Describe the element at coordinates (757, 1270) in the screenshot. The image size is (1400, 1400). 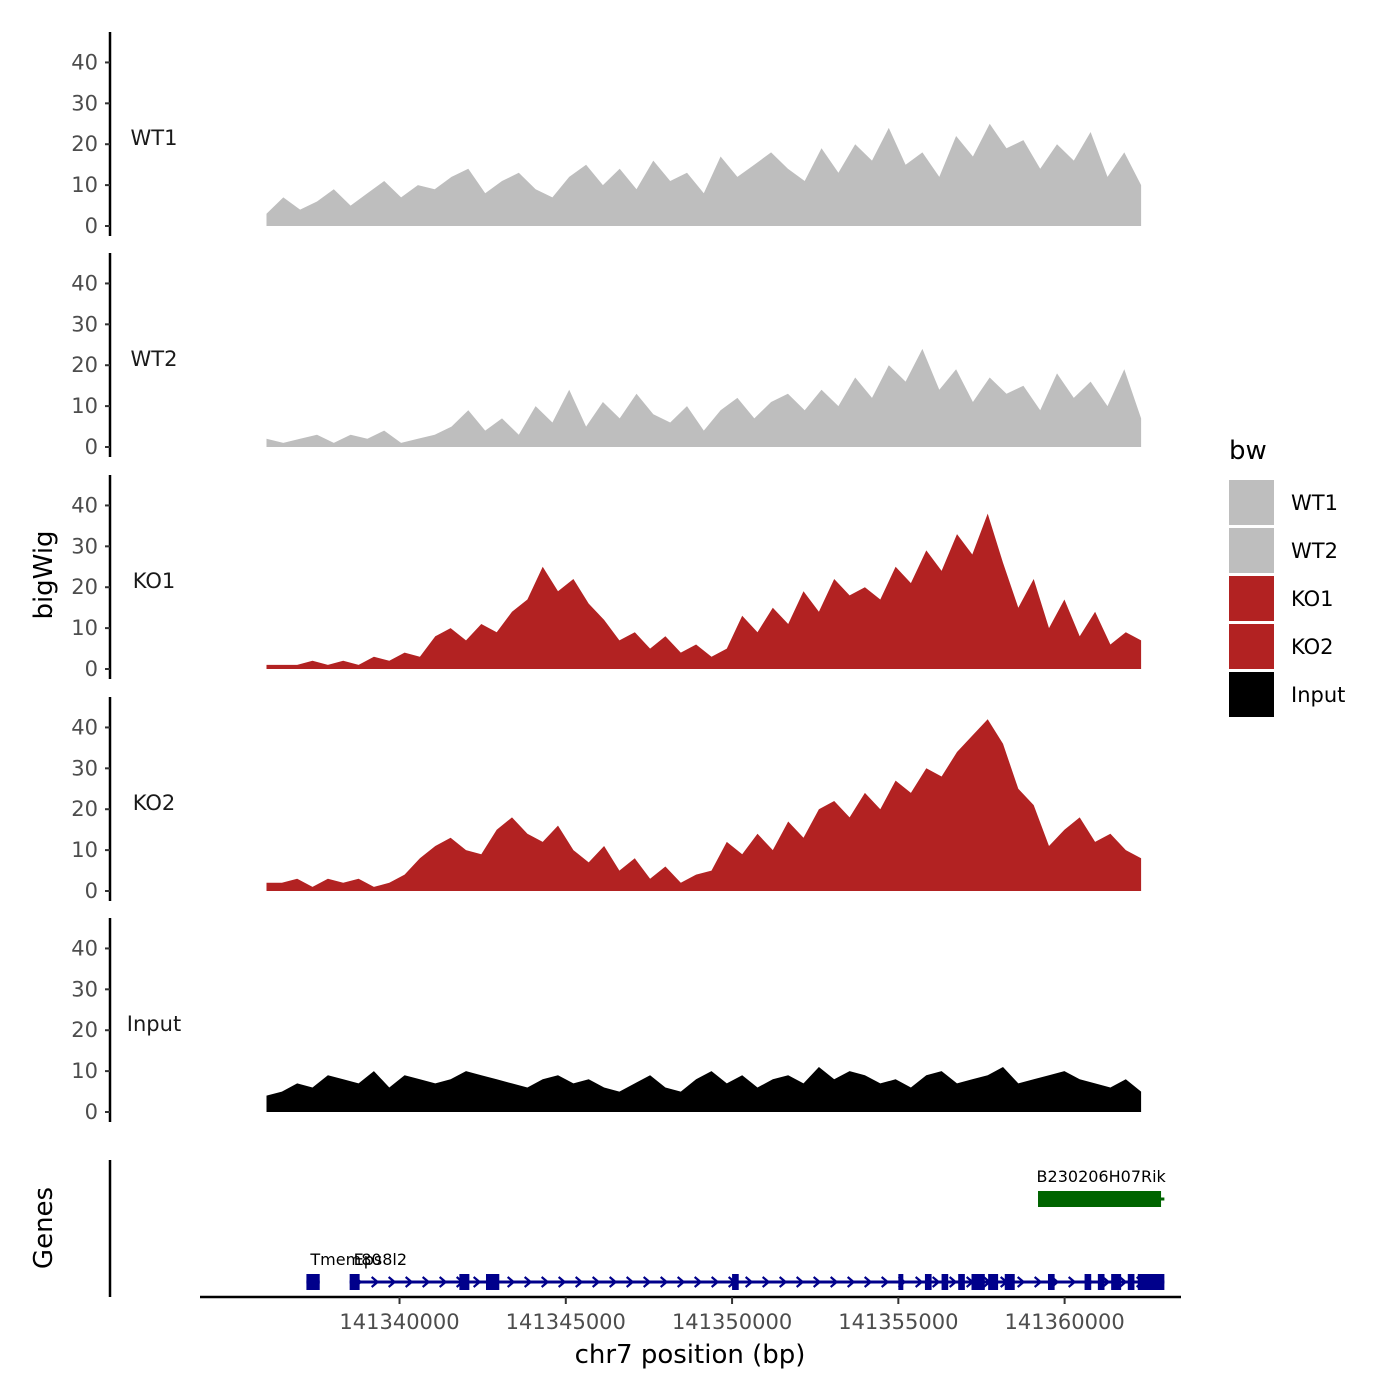
I see `gene-eps8l2: Eps8l2` at that location.